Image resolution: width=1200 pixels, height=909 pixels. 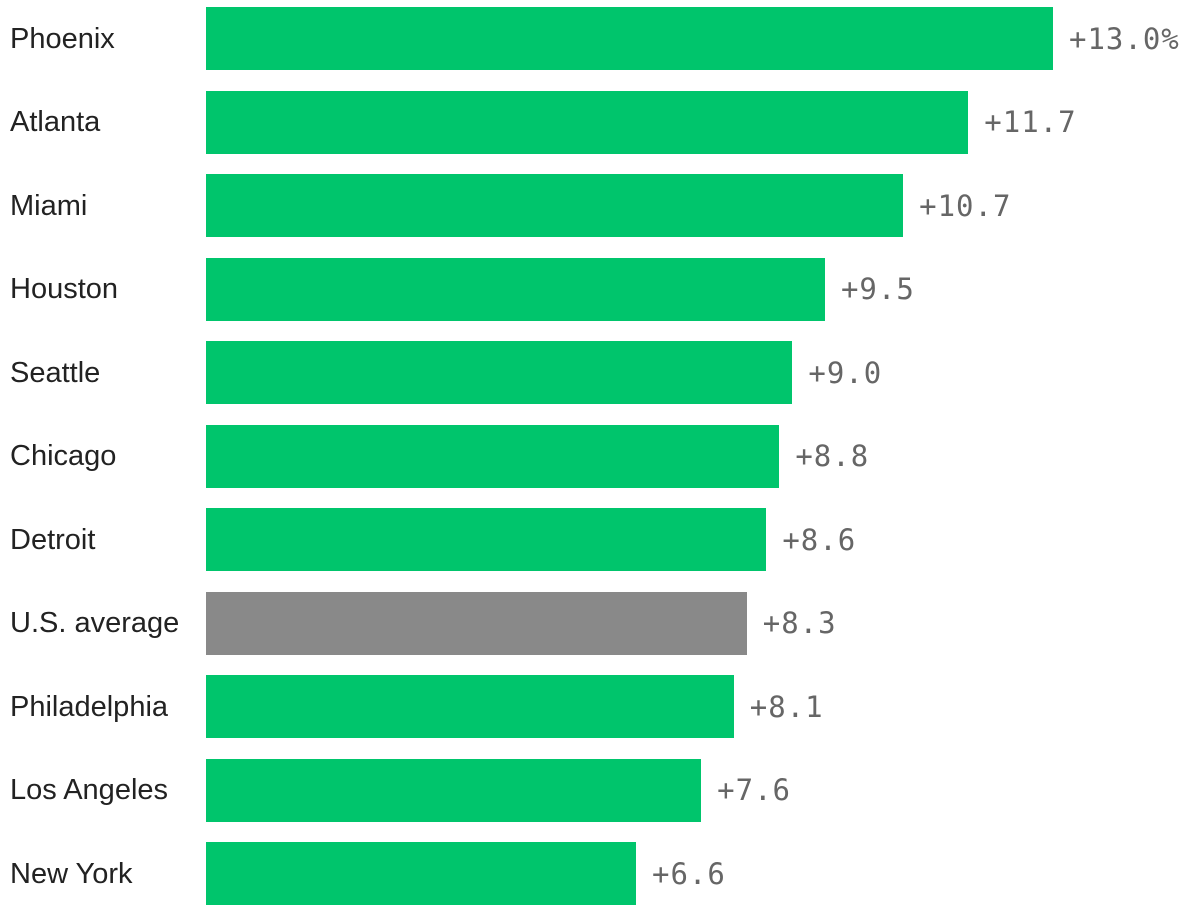 What do you see at coordinates (1124, 38) in the screenshot?
I see `value-label: +13.0%` at bounding box center [1124, 38].